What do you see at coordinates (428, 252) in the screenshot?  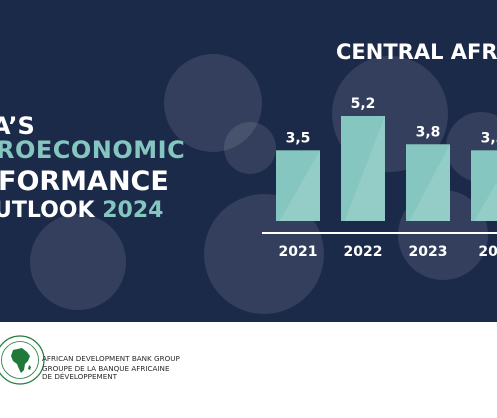 I see `x-tick-label: 2023` at bounding box center [428, 252].